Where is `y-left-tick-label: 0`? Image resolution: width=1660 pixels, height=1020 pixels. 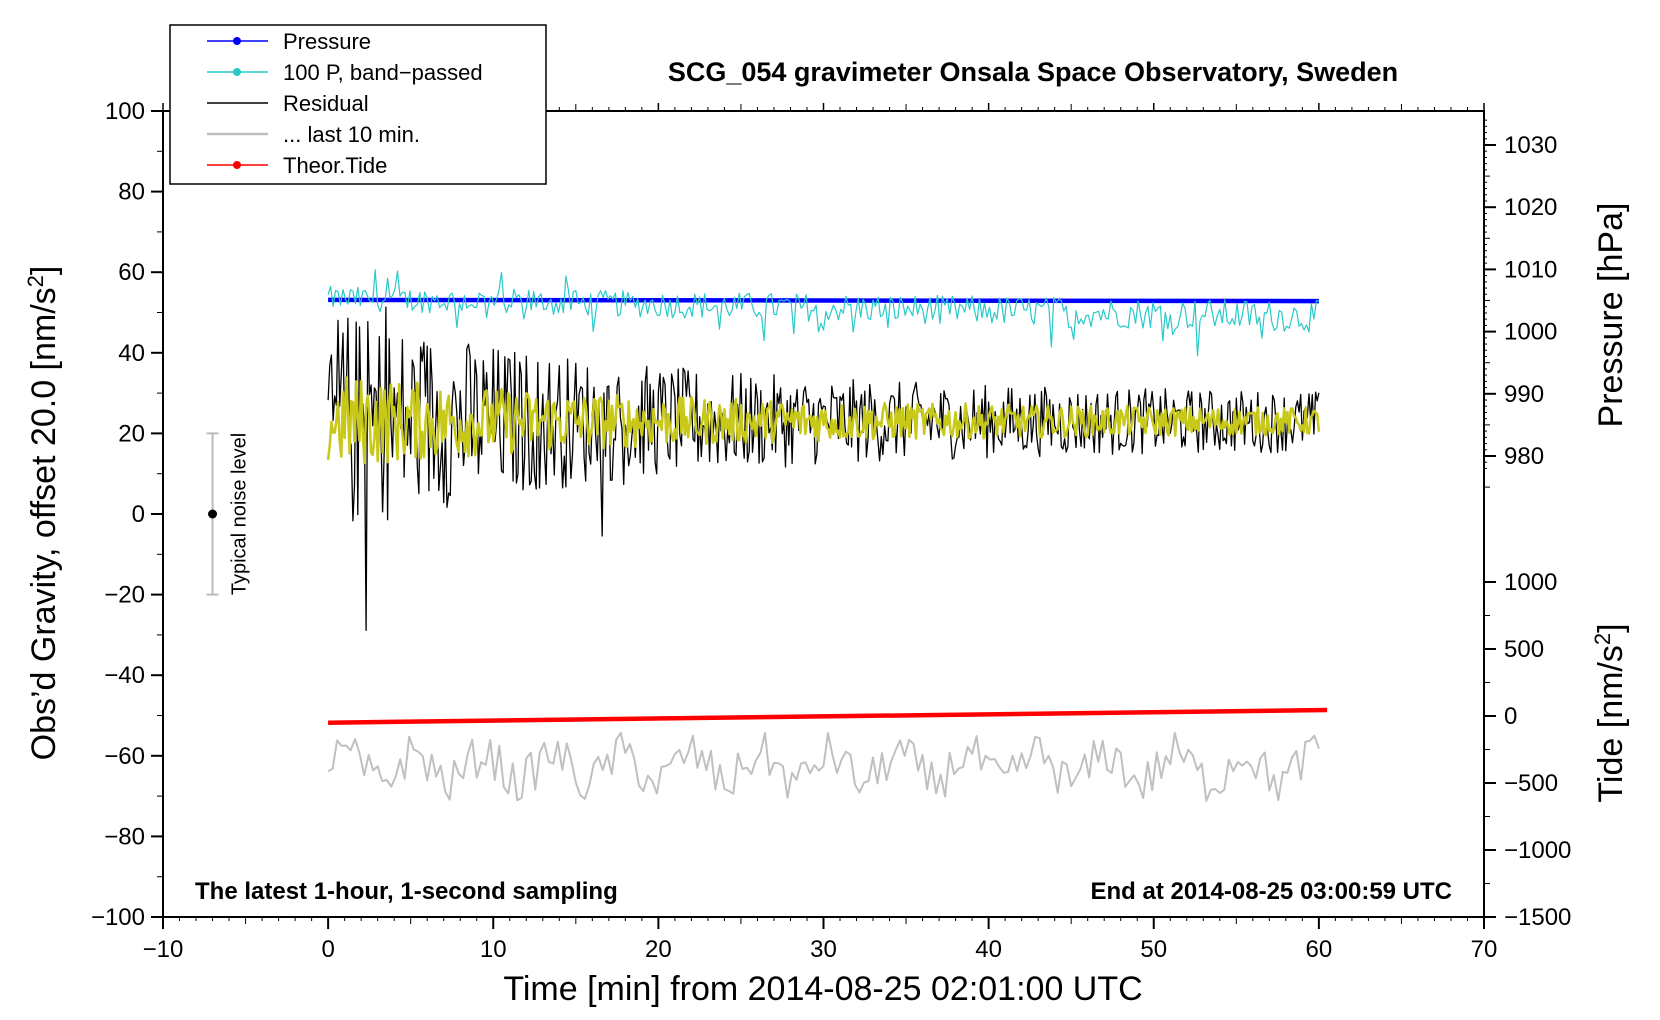 y-left-tick-label: 0 is located at coordinates (138, 514).